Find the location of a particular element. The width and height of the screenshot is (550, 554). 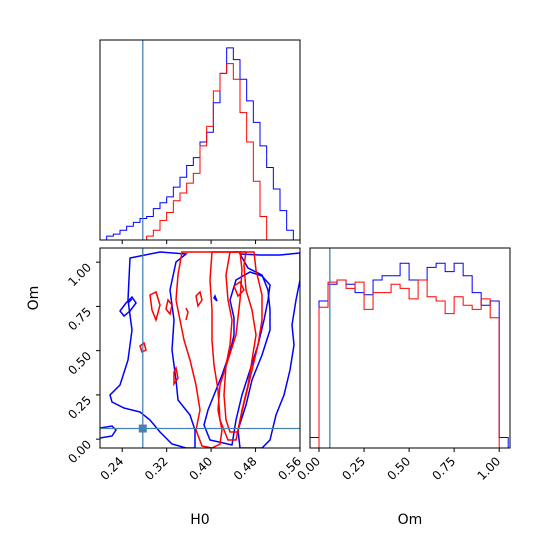

contour-y-tick-label: 0.50 is located at coordinates (79, 363).